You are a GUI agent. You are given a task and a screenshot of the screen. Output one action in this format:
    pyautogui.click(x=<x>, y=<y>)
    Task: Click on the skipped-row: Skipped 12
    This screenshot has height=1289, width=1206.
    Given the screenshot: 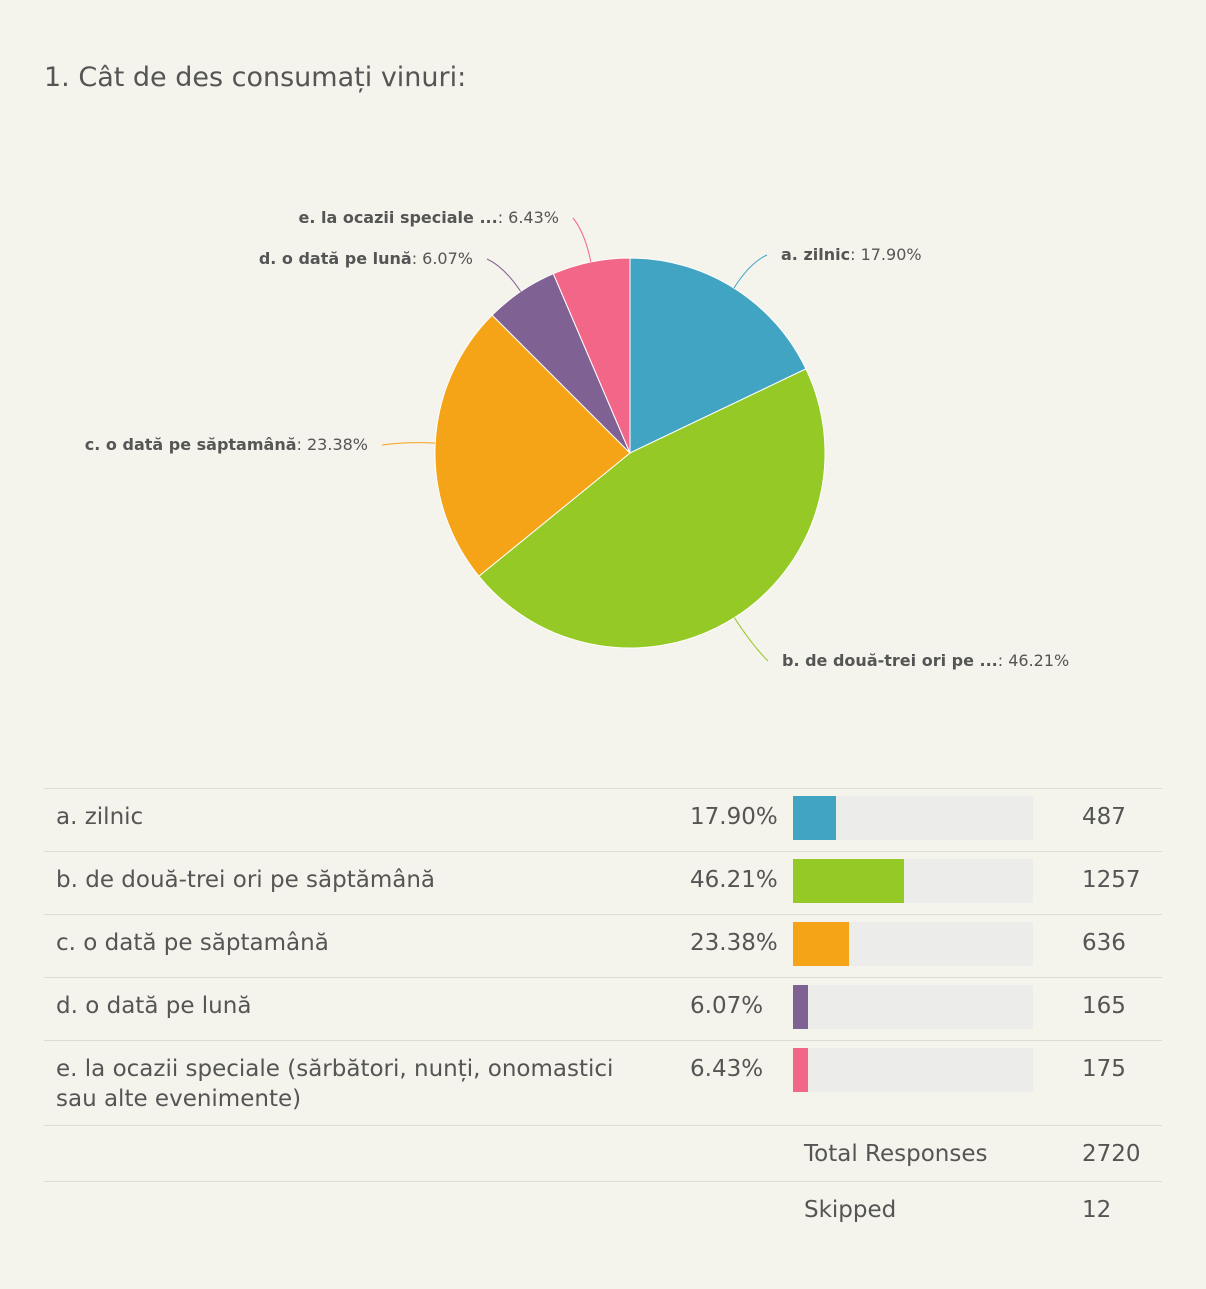 What is the action you would take?
    pyautogui.click(x=603, y=1209)
    